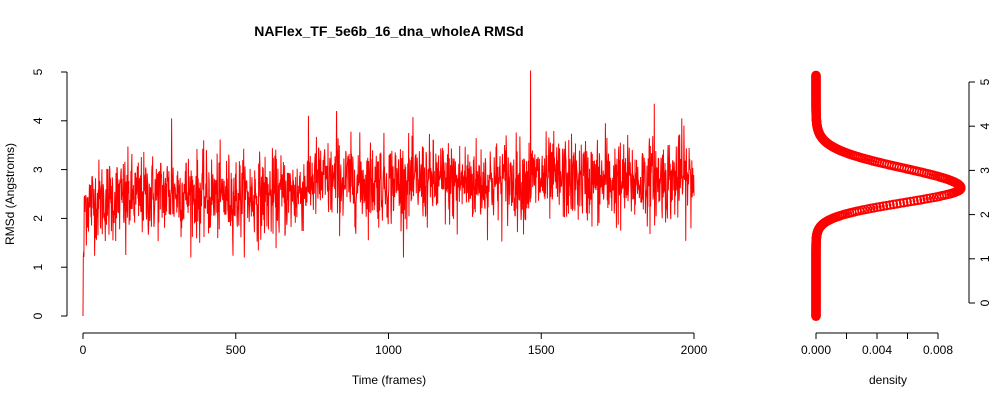 This screenshot has height=400, width=1000. I want to click on density-x-ticks: 0.000 0.004 0.008, so click(877, 345).